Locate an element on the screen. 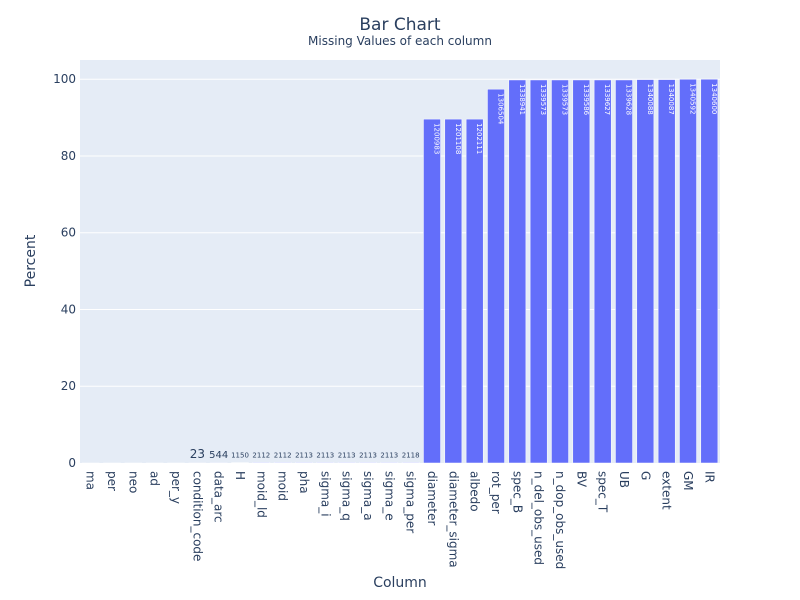 This screenshot has width=800, height=600. x-tick-label: ma is located at coordinates (91, 480).